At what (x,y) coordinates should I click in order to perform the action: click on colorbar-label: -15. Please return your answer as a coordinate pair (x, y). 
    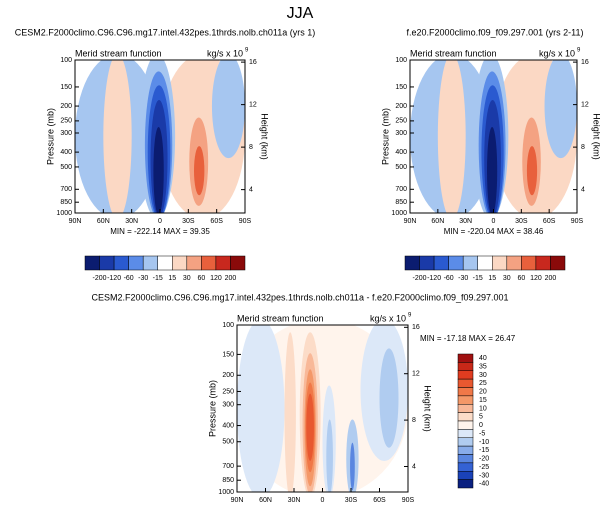
    Looking at the image, I should click on (158, 278).